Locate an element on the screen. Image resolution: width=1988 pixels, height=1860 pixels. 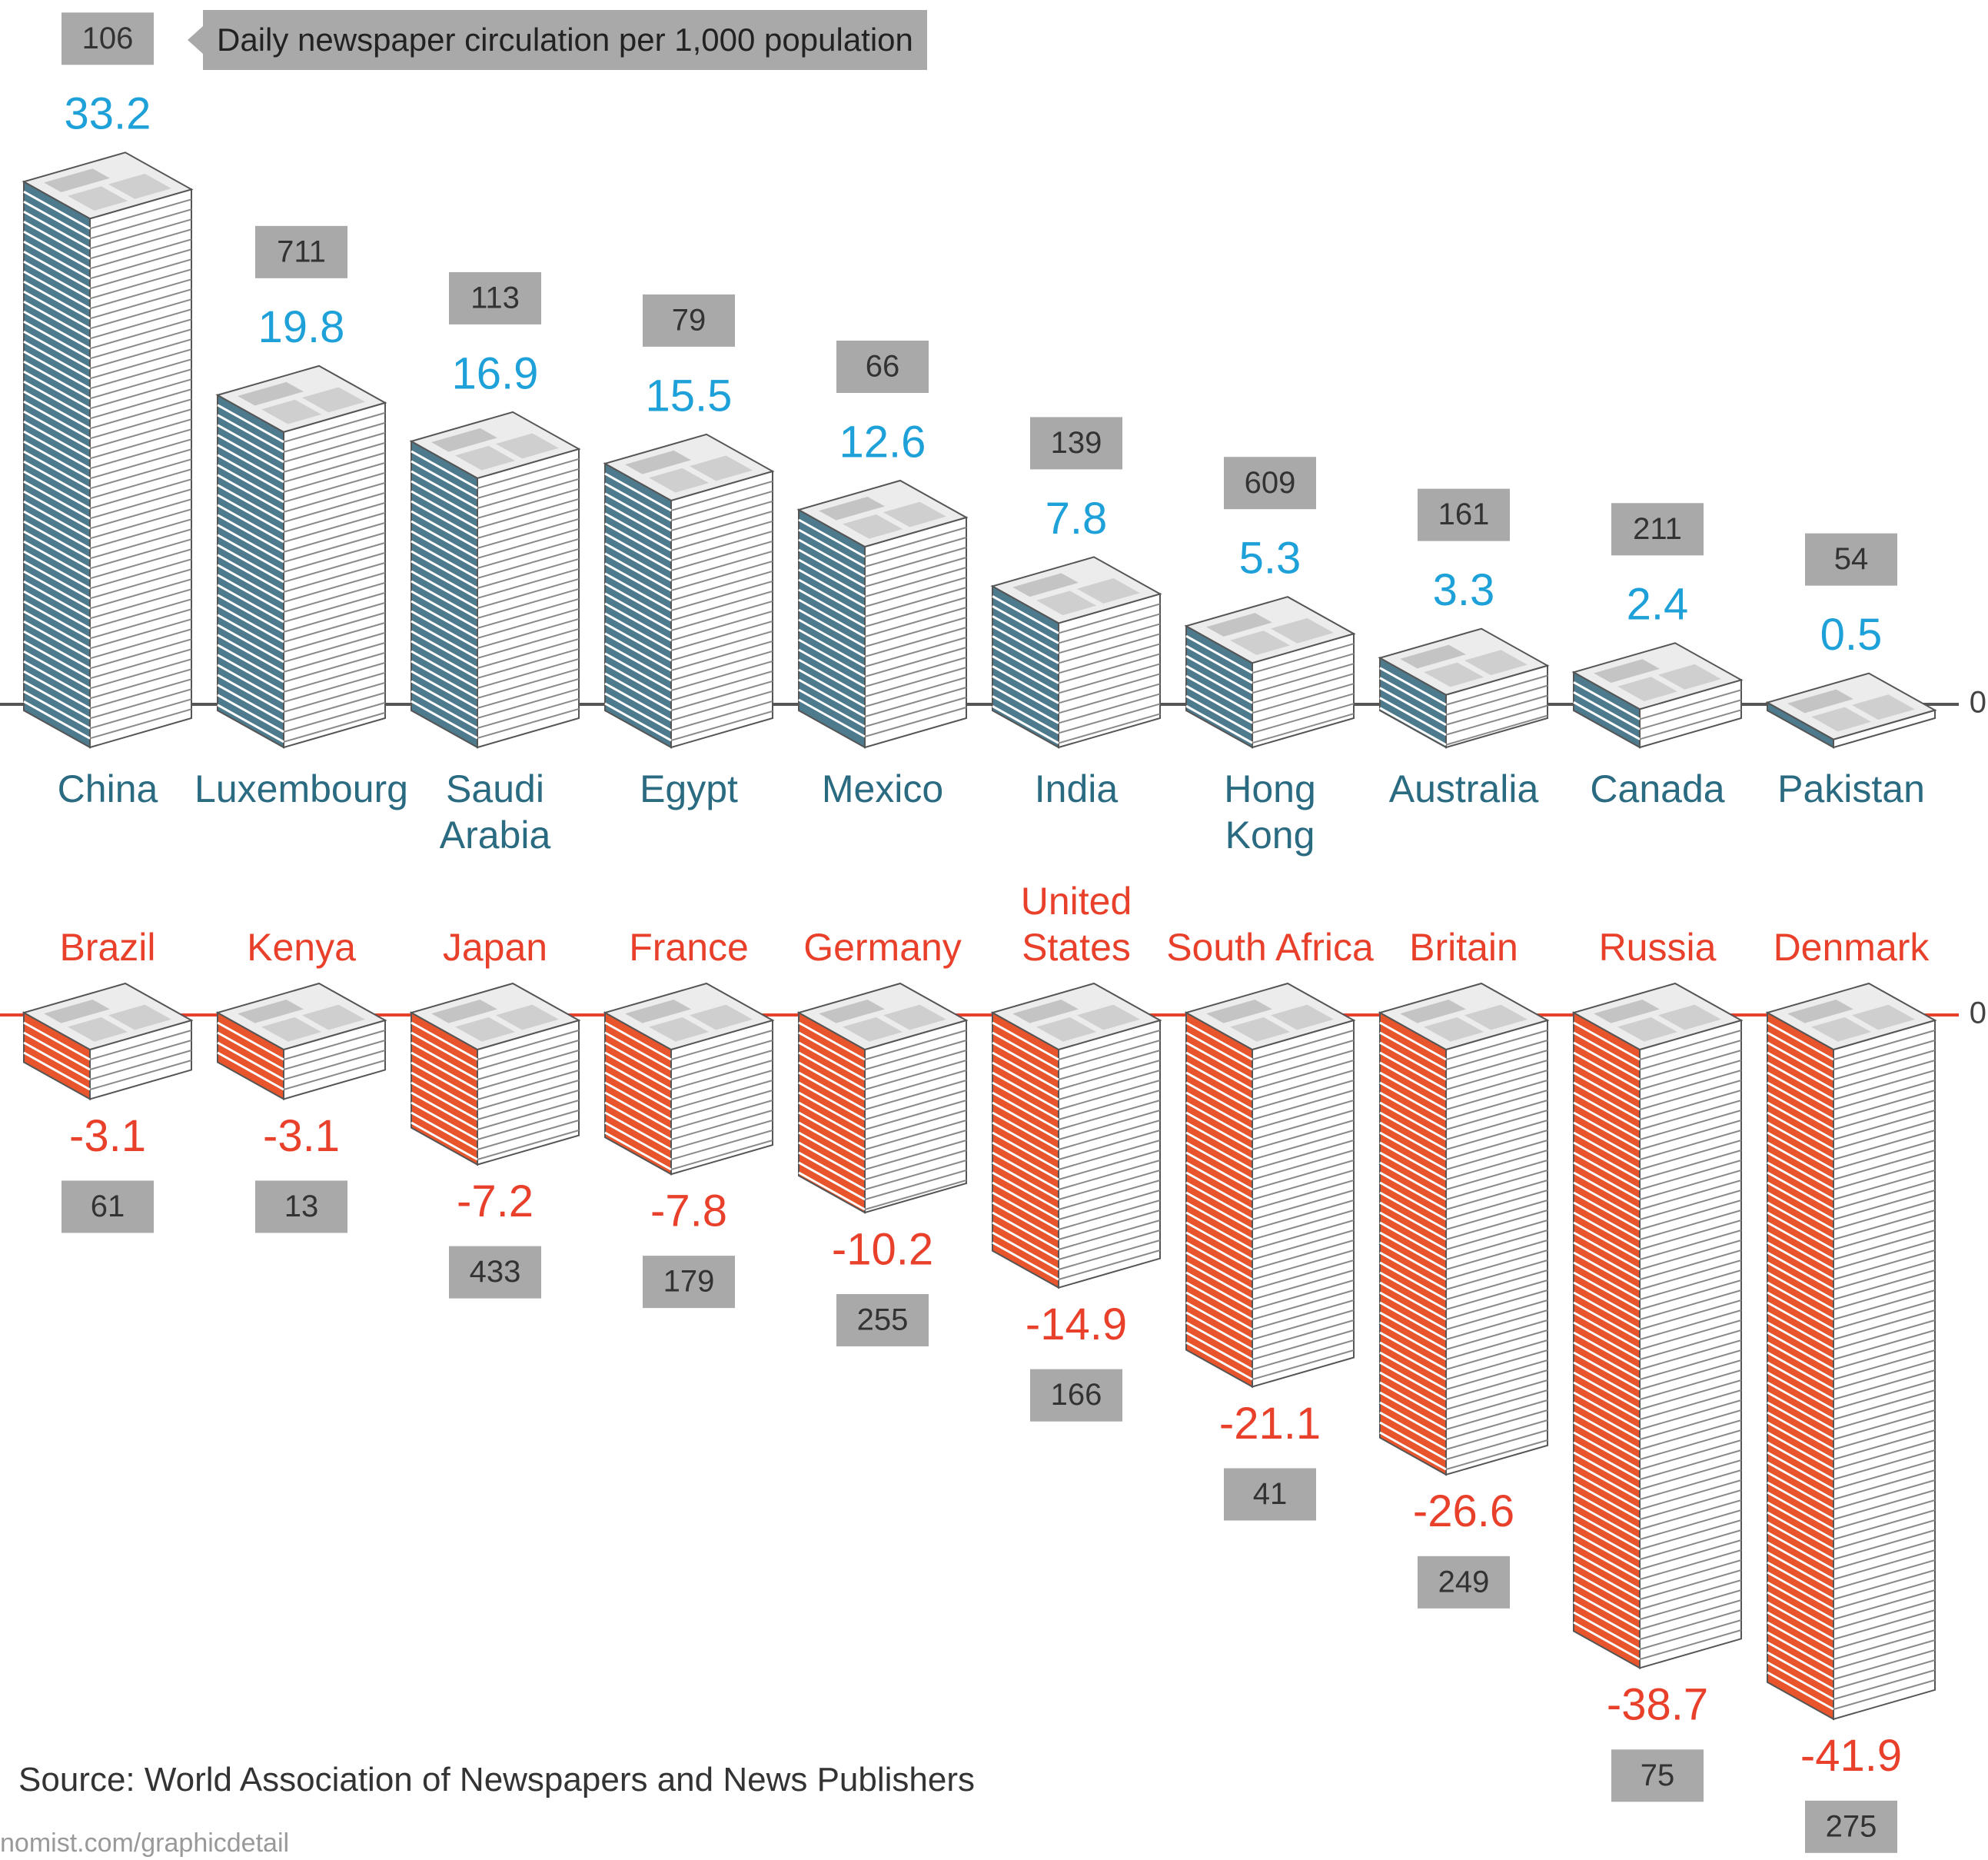
value-label: -10.2 is located at coordinates (882, 1249).